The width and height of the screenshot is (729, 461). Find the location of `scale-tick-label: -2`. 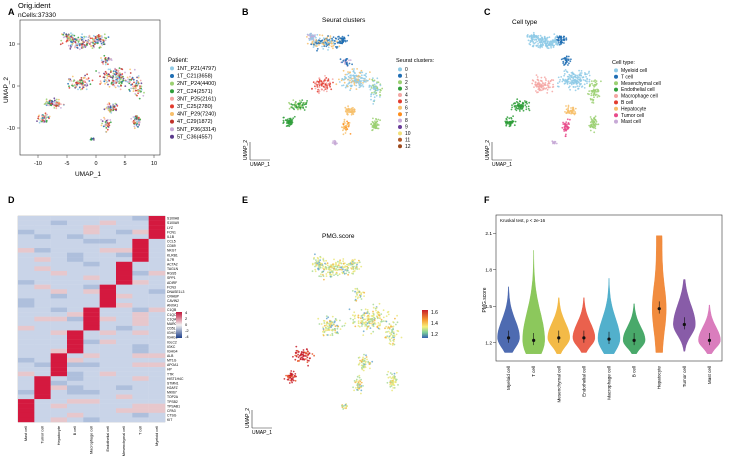

scale-tick-label: -2 is located at coordinates (187, 330).